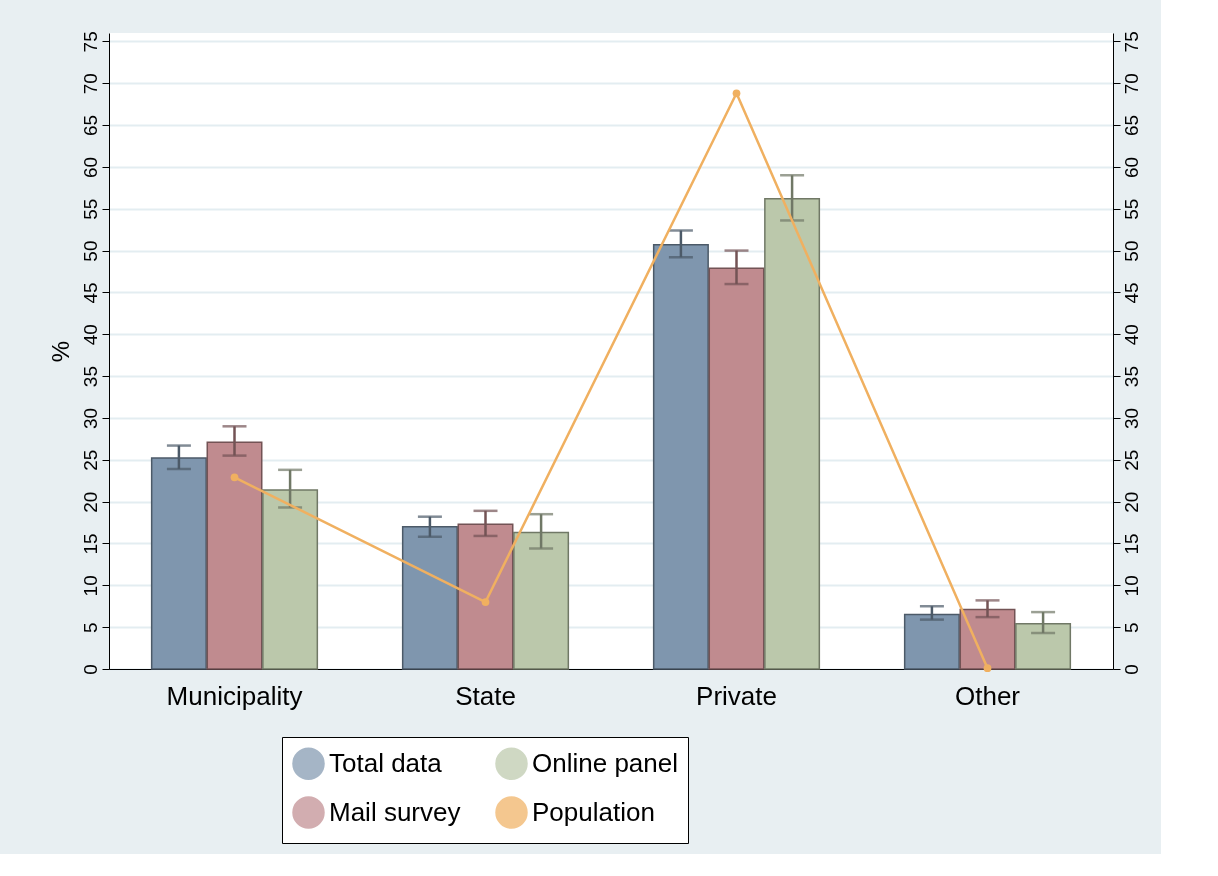  I want to click on x-tick-label: Municipality, so click(234, 695).